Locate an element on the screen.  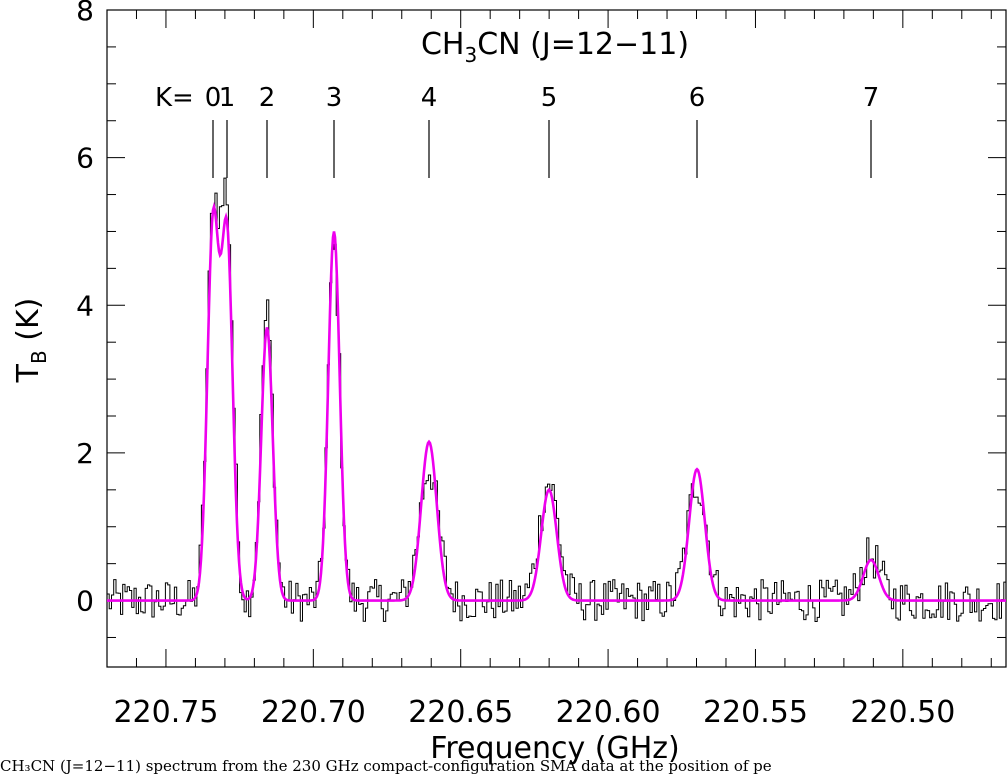
x-tick-label: 220.55 is located at coordinates (755, 712).